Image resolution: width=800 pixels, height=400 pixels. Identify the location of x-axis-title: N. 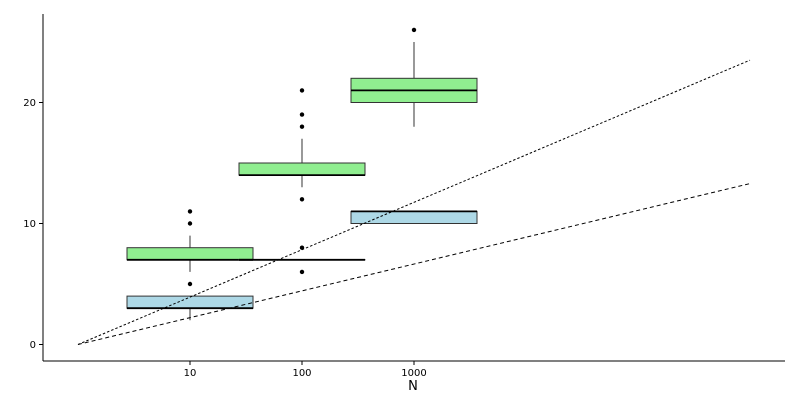
(413, 386).